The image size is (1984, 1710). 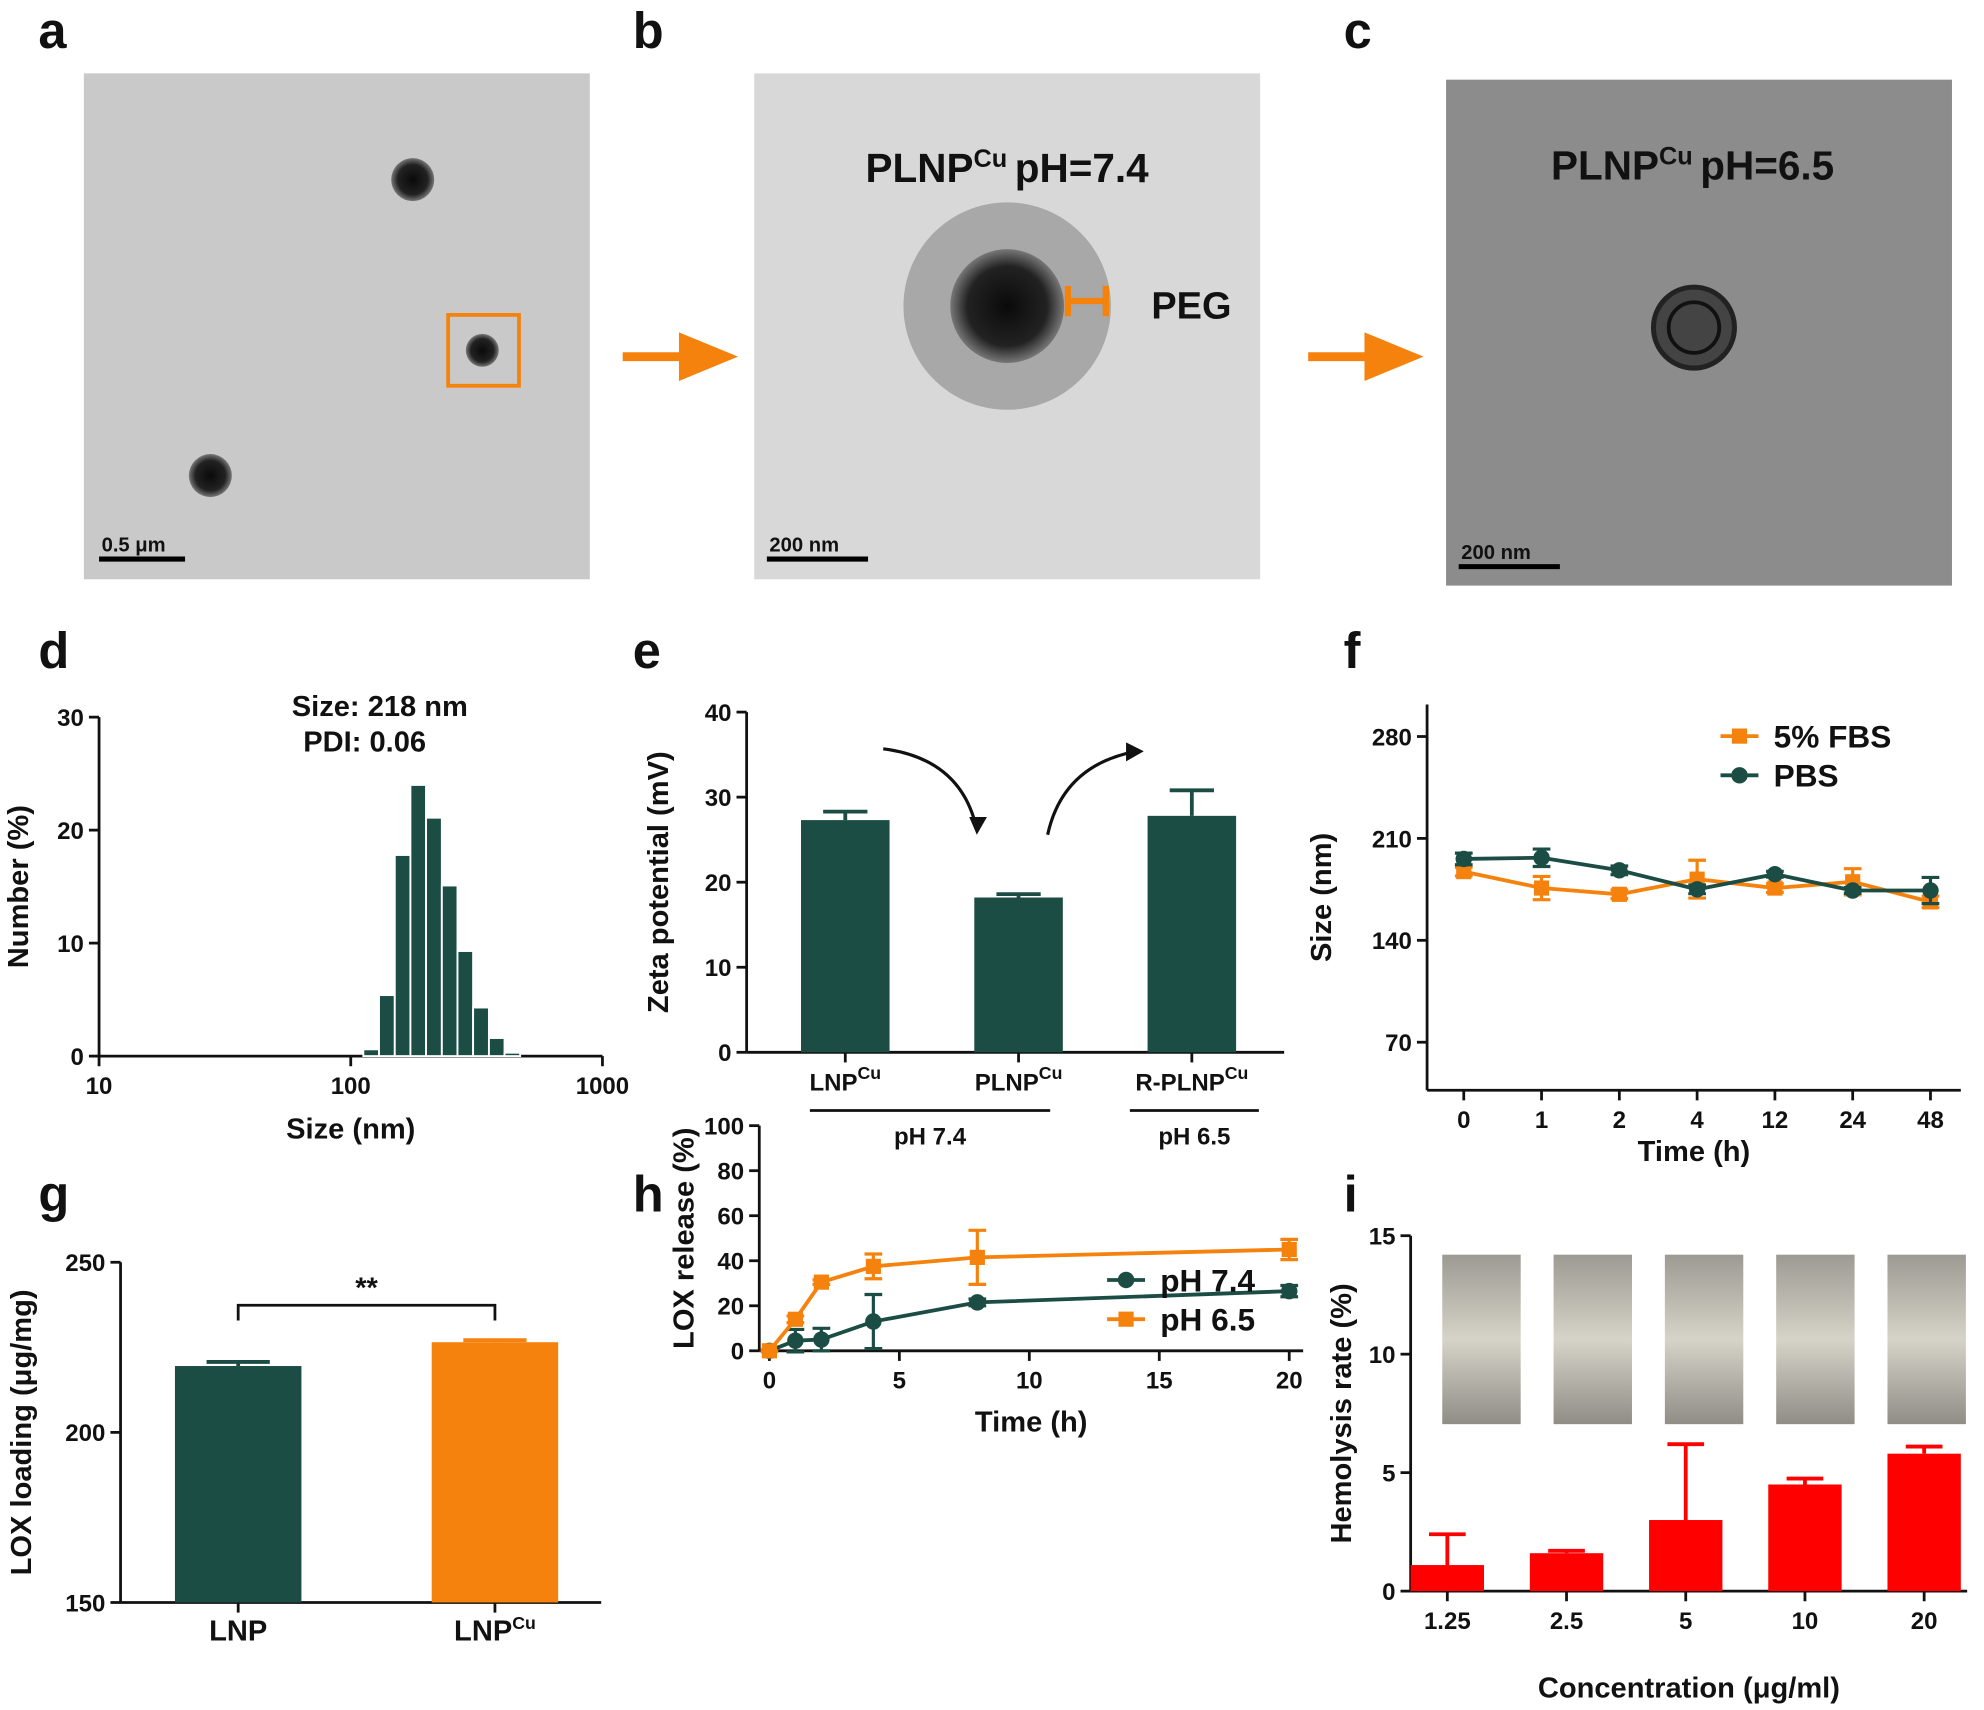 I want to click on well-photos, so click(x=1704, y=1339).